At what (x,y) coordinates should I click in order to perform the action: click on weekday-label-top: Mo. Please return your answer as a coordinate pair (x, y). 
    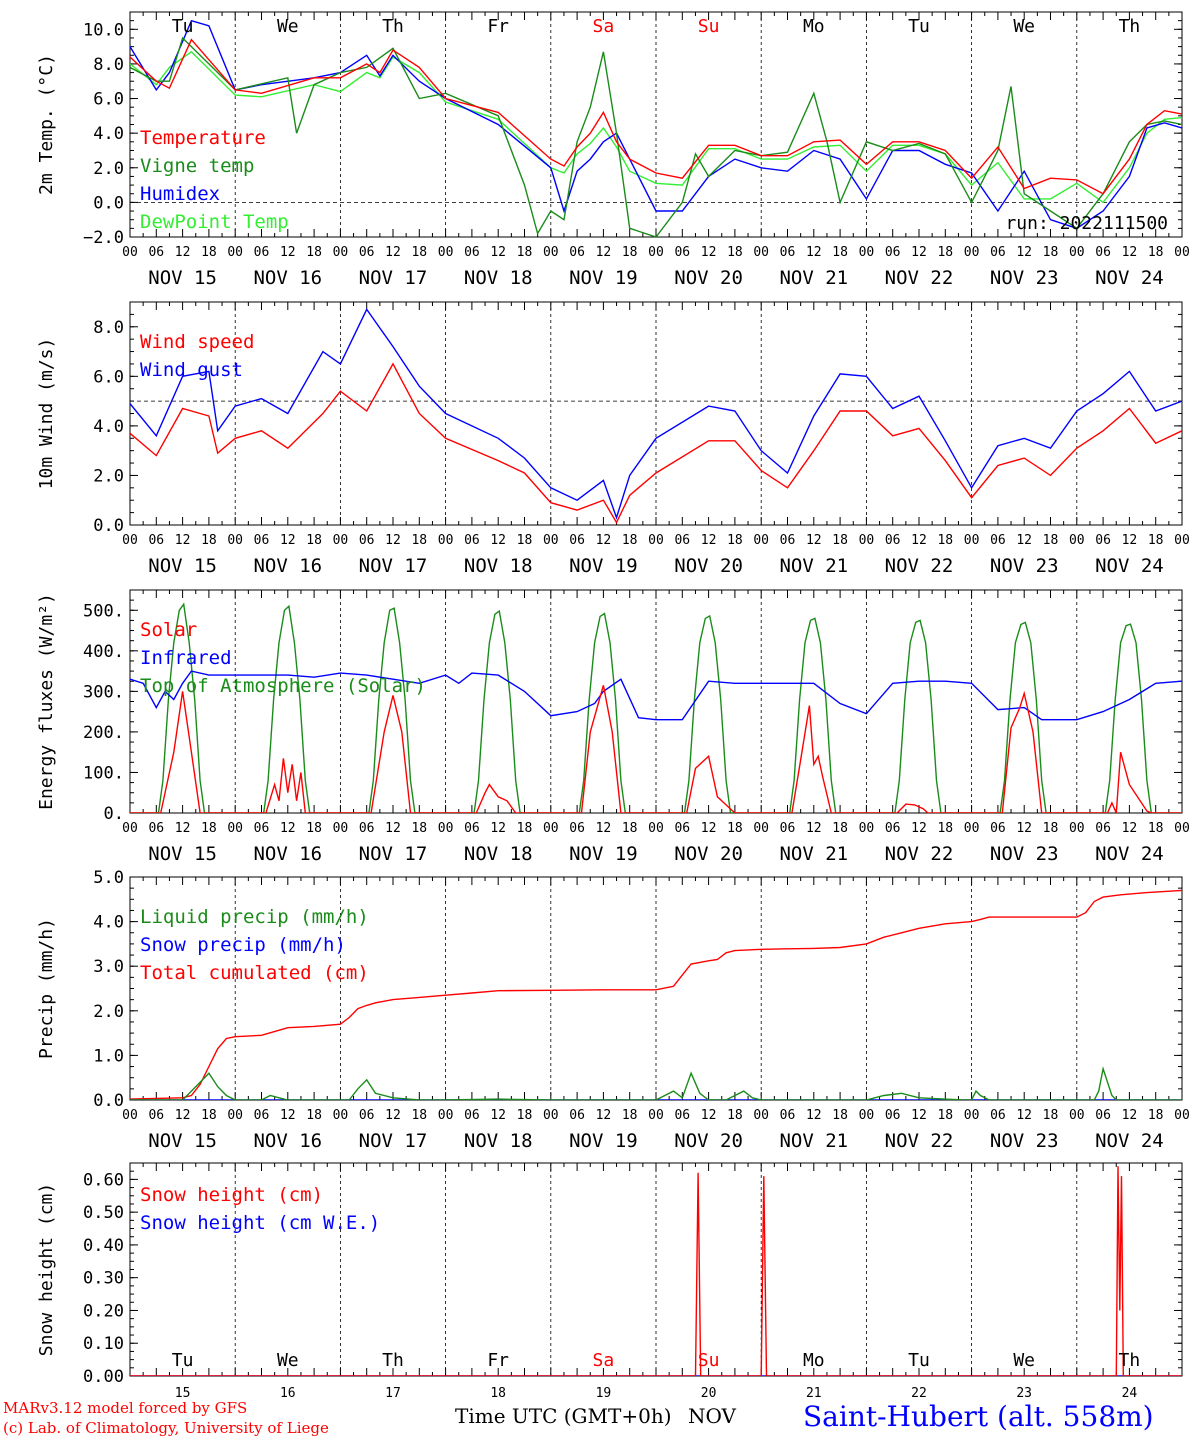
    Looking at the image, I should click on (814, 26).